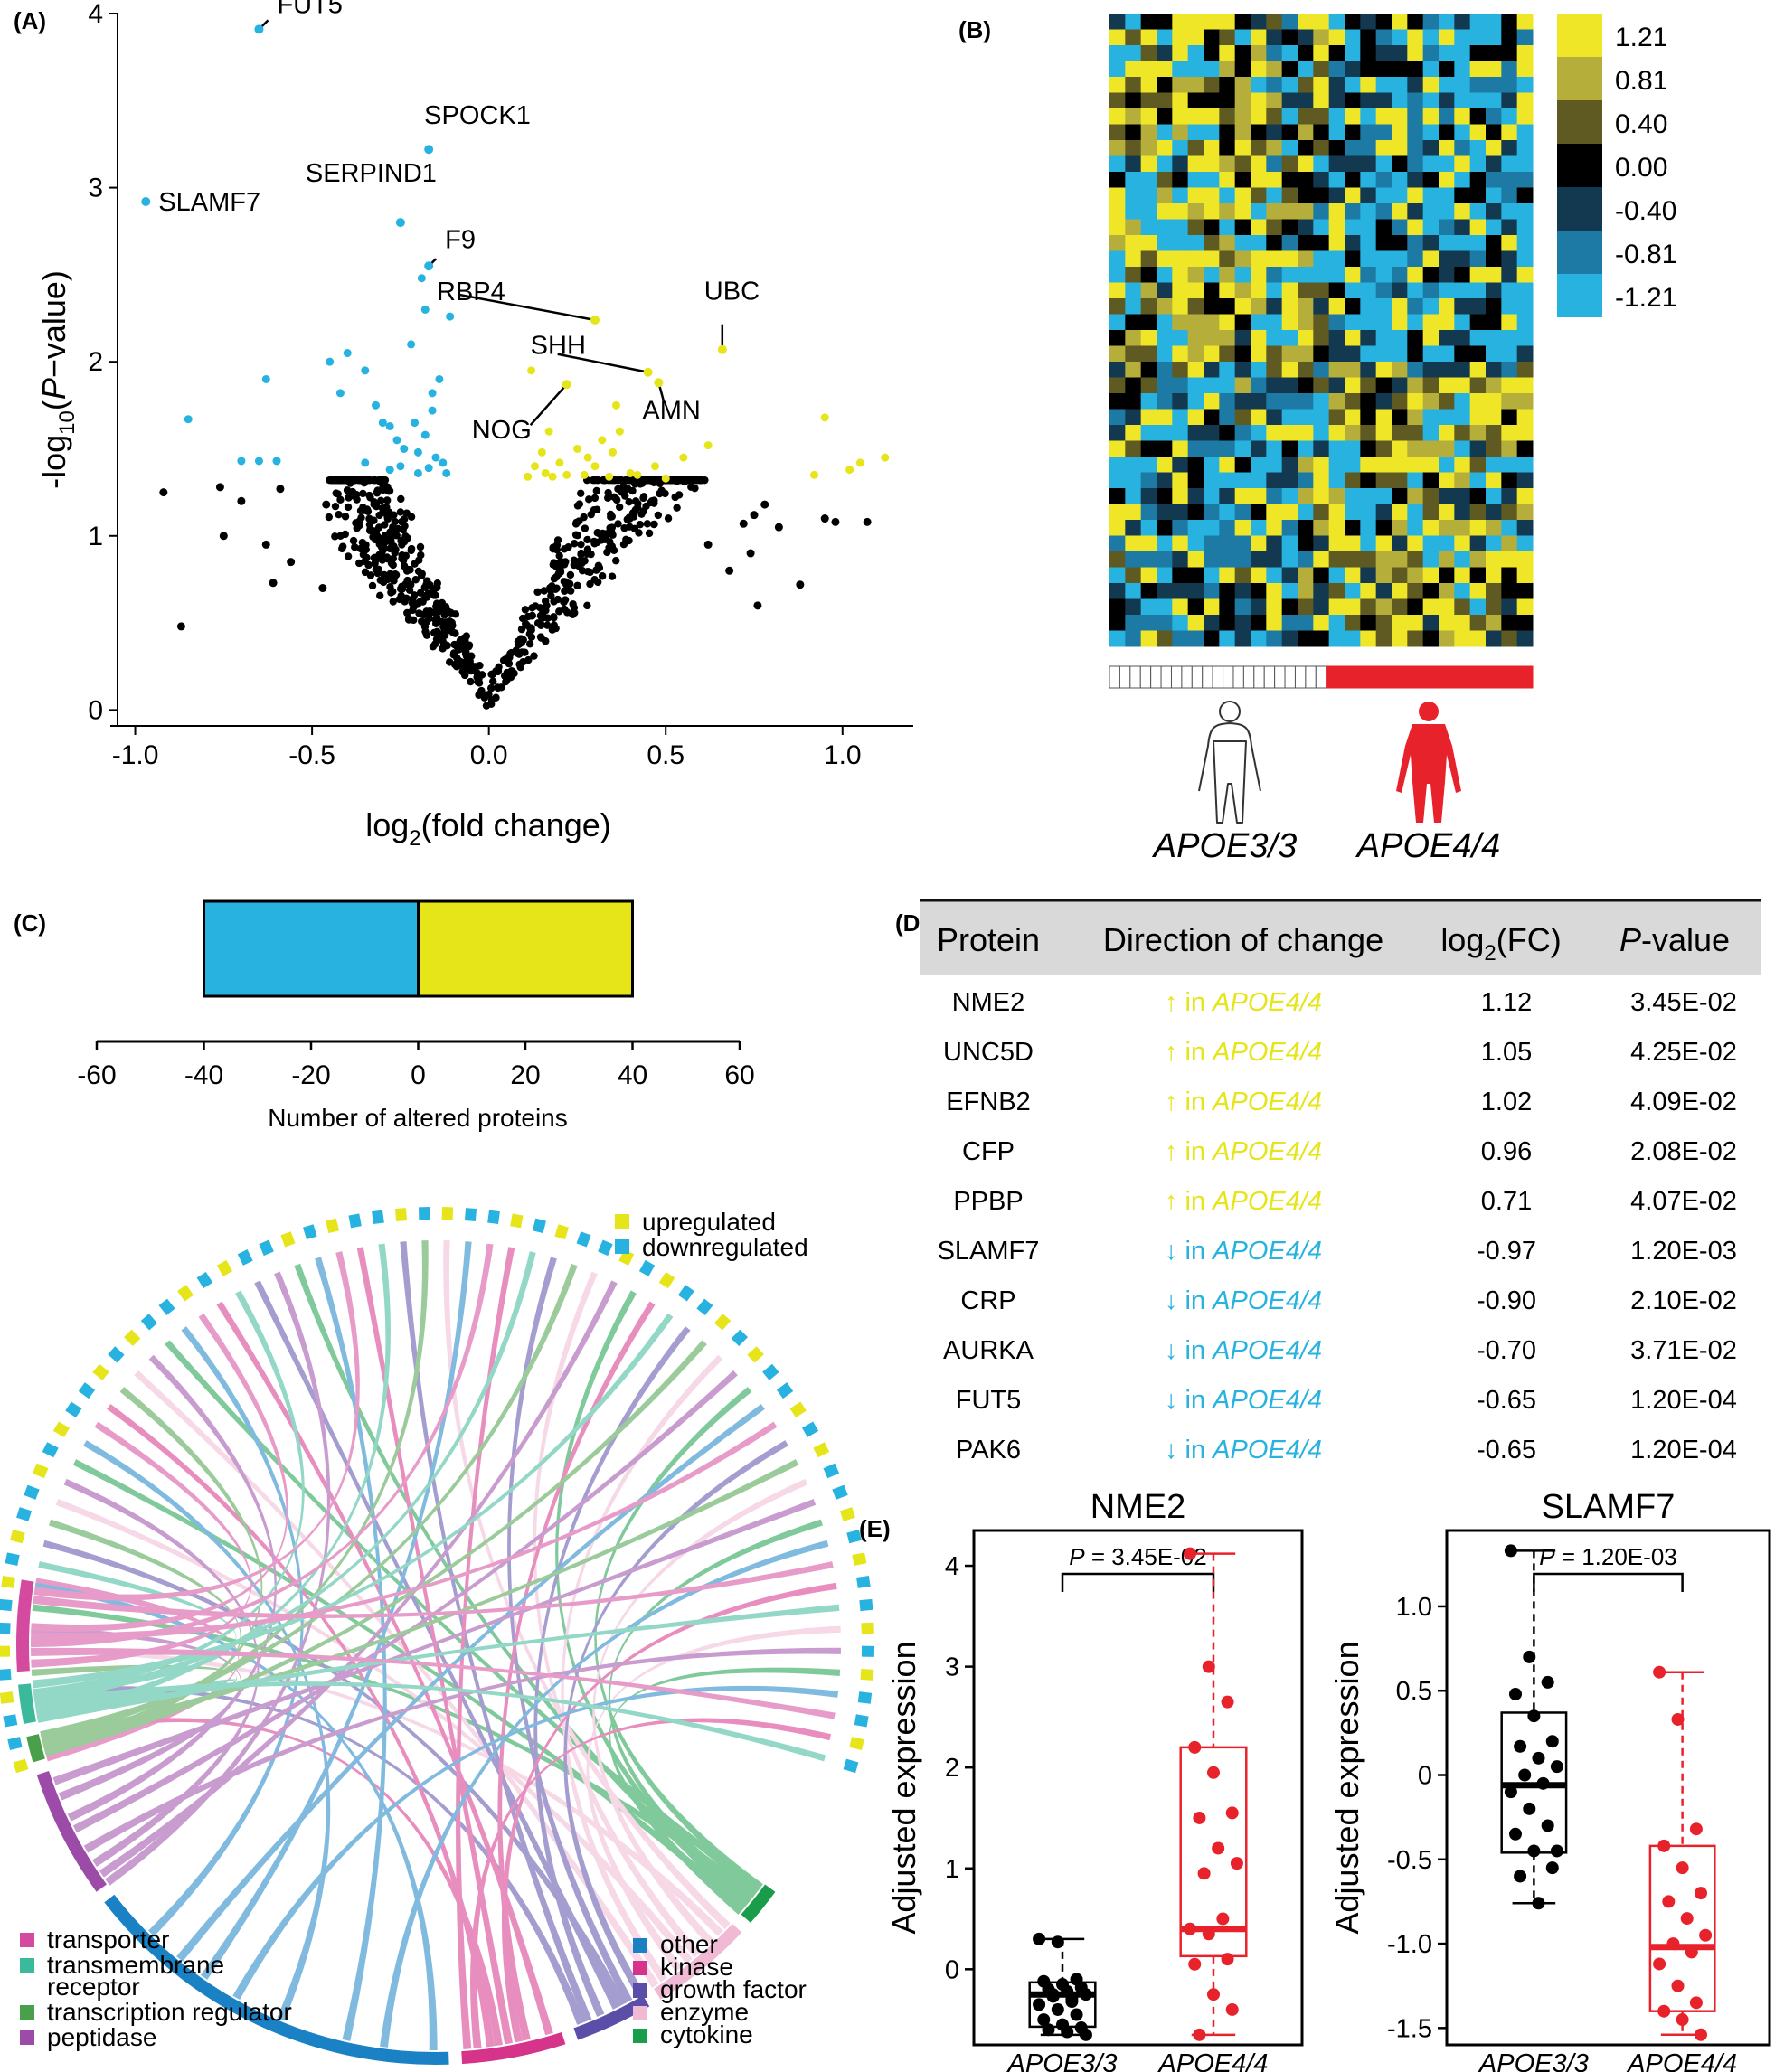  What do you see at coordinates (587, 457) in the screenshot?
I see `point-up` at bounding box center [587, 457].